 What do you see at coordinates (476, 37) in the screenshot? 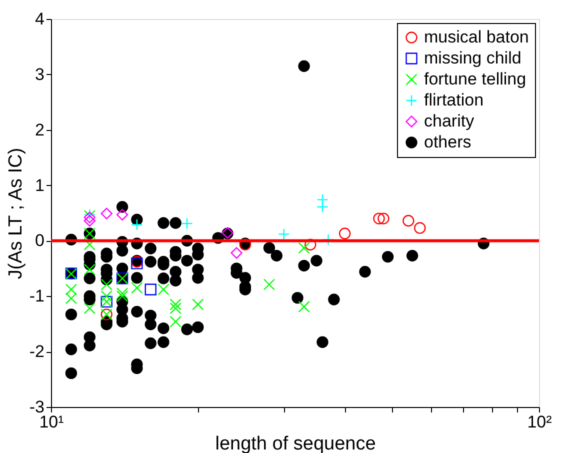
I see `legend-label: musical baton` at bounding box center [476, 37].